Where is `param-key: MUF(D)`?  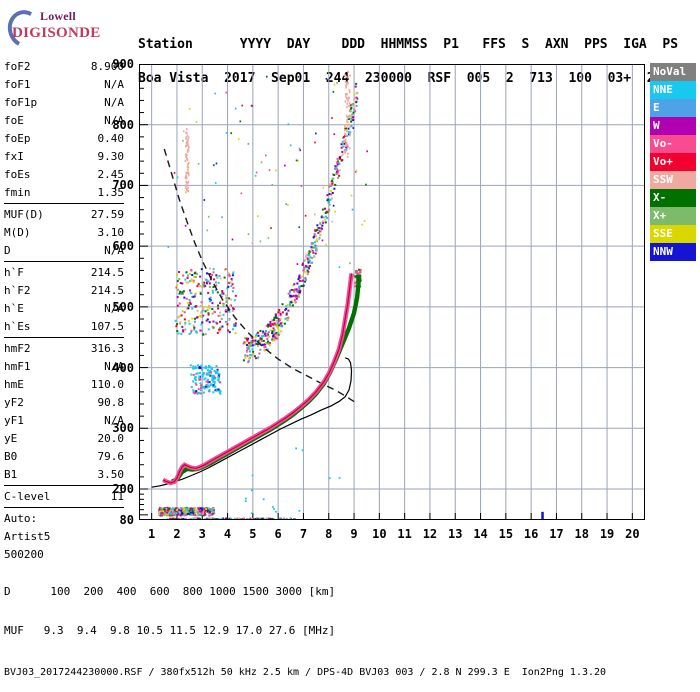
param-key: MUF(D) is located at coordinates (24, 214).